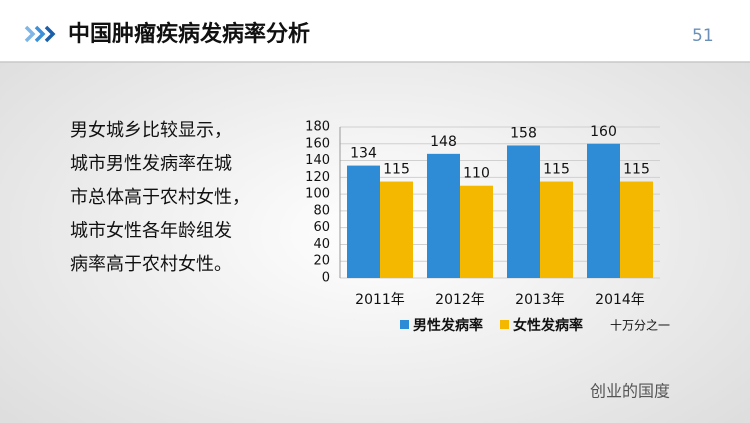 The image size is (750, 423). I want to click on x-tick-label: 2014年, so click(620, 300).